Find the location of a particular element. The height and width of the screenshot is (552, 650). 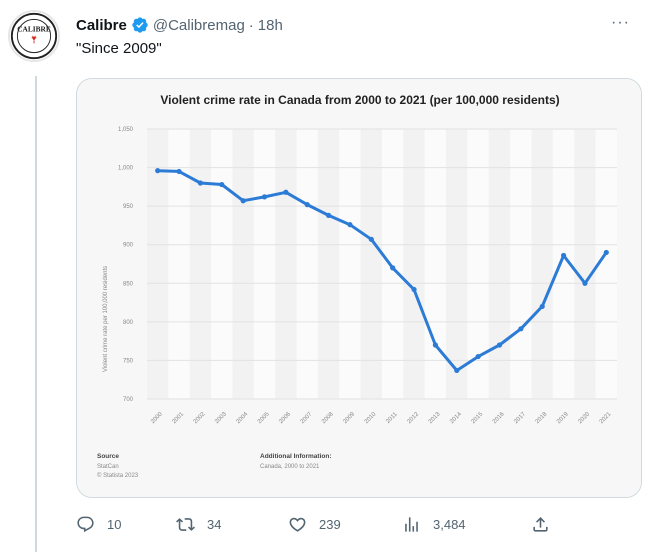

share-button is located at coordinates (546, 524).